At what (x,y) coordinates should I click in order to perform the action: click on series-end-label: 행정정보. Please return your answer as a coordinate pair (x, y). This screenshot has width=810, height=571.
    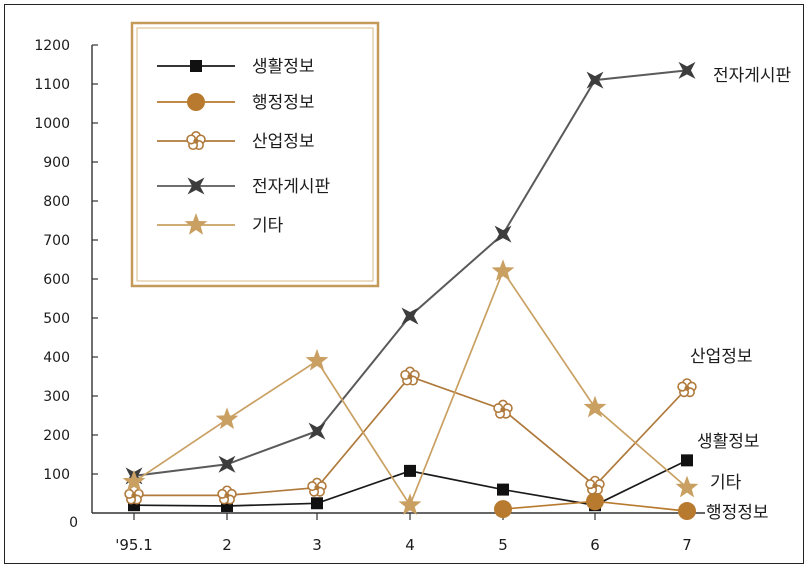
    Looking at the image, I should click on (737, 513).